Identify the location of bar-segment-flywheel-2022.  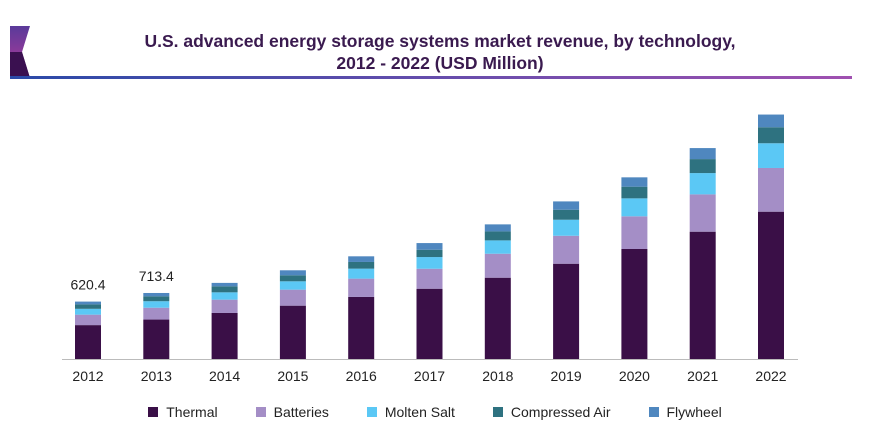
(771, 121).